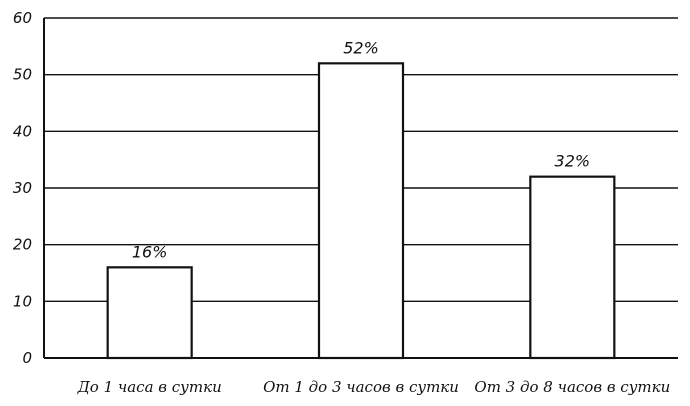 This screenshot has width=690, height=406. Describe the element at coordinates (22, 131) in the screenshot. I see `y-tick-label: 40` at that location.